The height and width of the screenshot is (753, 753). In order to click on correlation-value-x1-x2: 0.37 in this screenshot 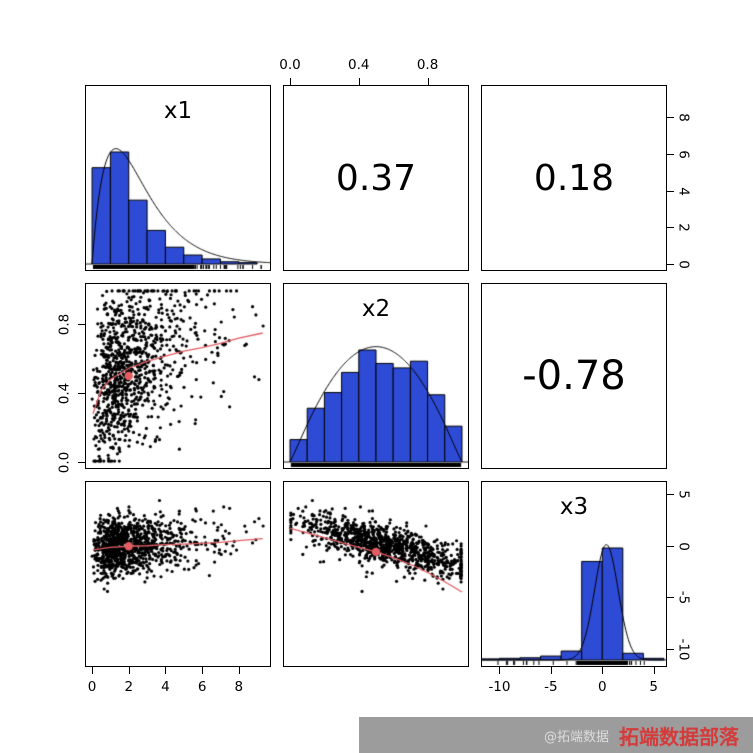, I will do `click(376, 178)`.